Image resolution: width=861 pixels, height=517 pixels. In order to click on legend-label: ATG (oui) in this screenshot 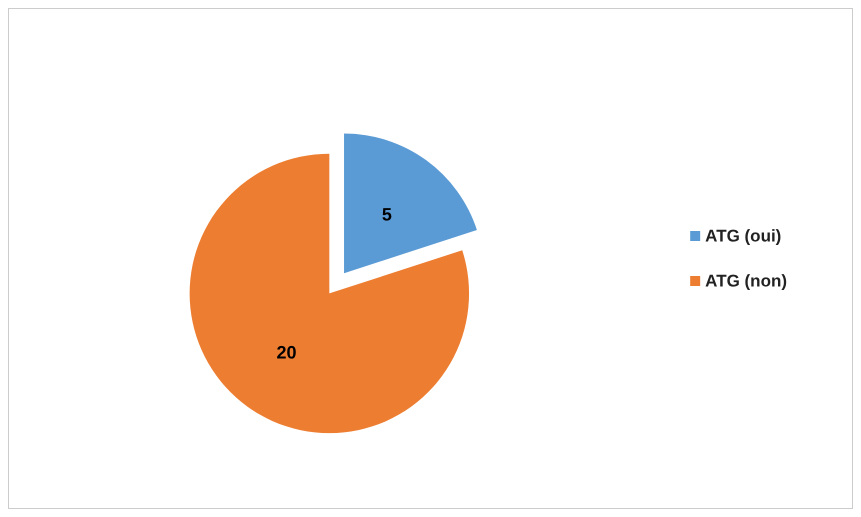, I will do `click(743, 236)`.